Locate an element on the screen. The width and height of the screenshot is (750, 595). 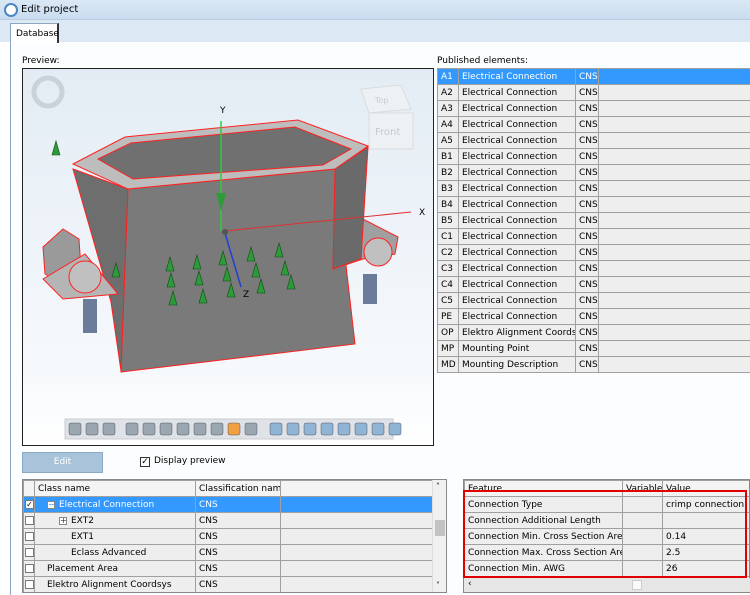
view-iso-1-icon is located at coordinates (276, 429).